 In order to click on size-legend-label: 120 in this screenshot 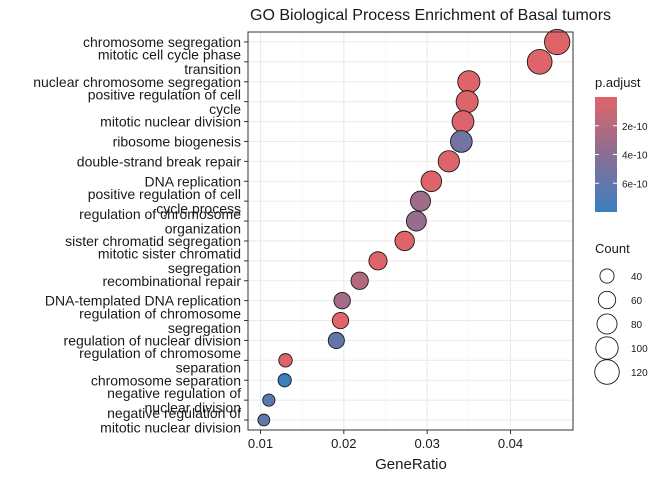, I will do `click(639, 373)`.